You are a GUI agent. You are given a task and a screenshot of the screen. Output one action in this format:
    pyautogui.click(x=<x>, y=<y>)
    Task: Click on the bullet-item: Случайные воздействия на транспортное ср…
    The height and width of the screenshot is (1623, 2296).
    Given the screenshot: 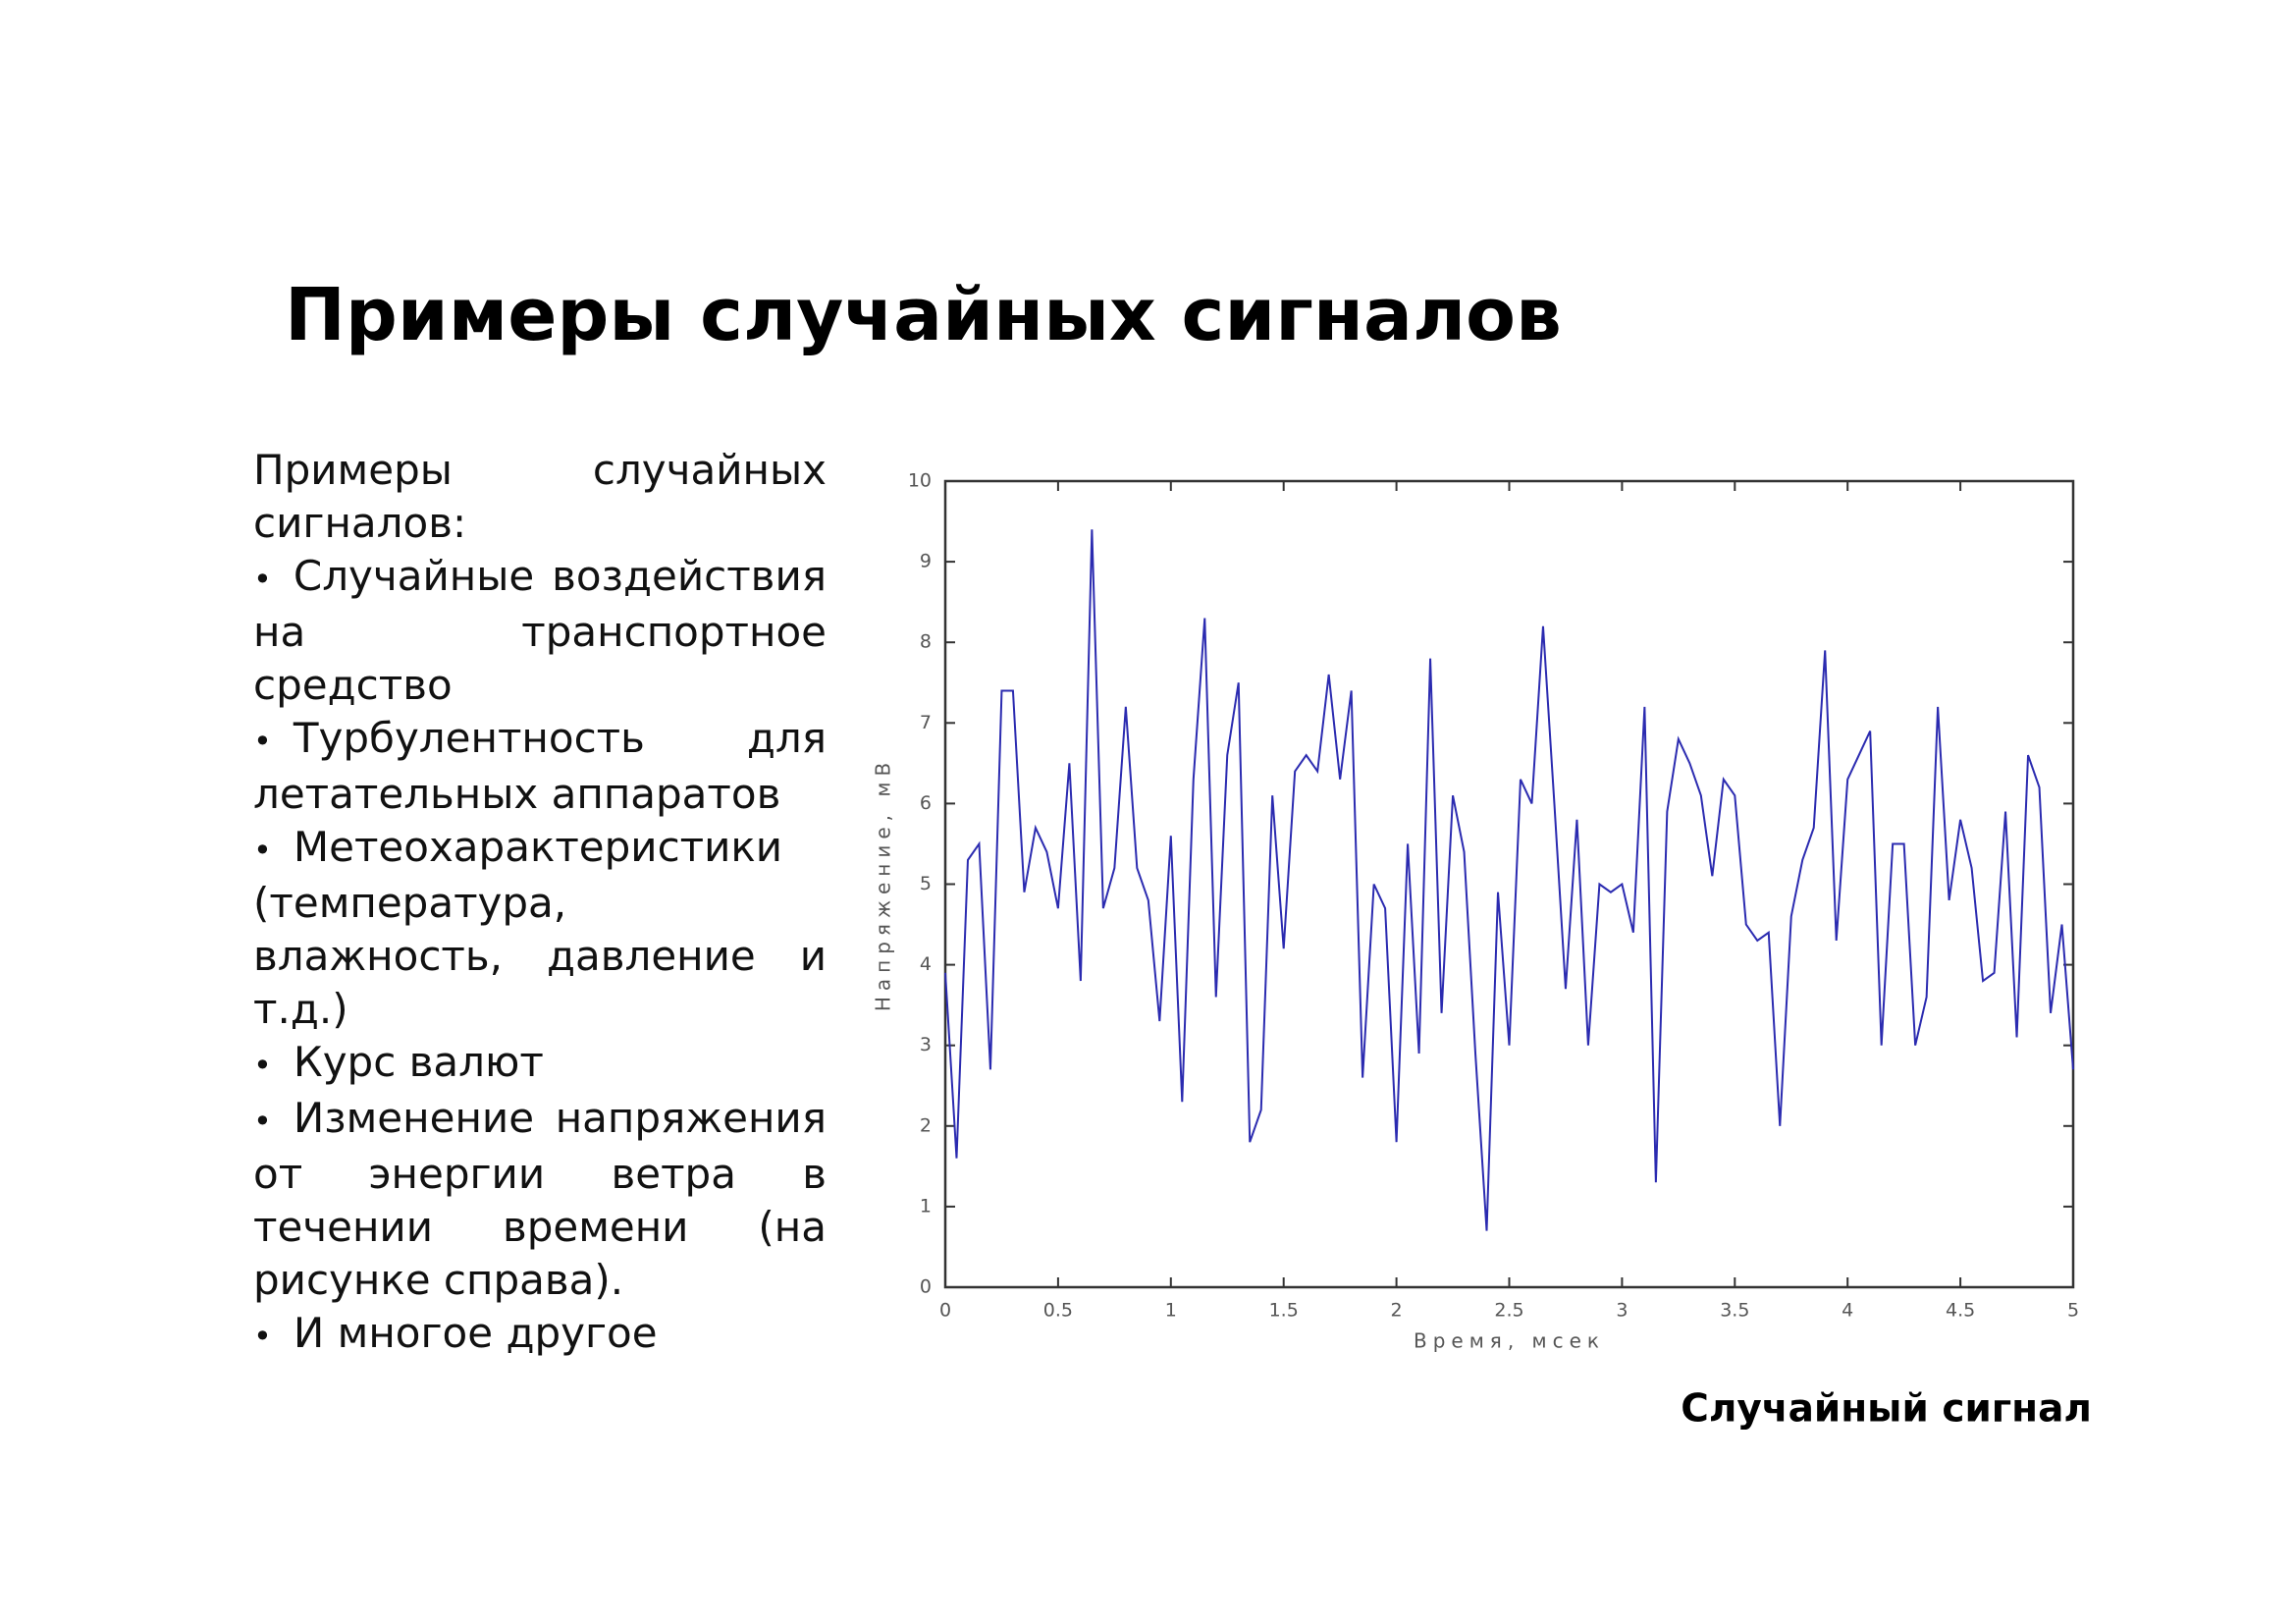 What is the action you would take?
    pyautogui.click(x=540, y=631)
    